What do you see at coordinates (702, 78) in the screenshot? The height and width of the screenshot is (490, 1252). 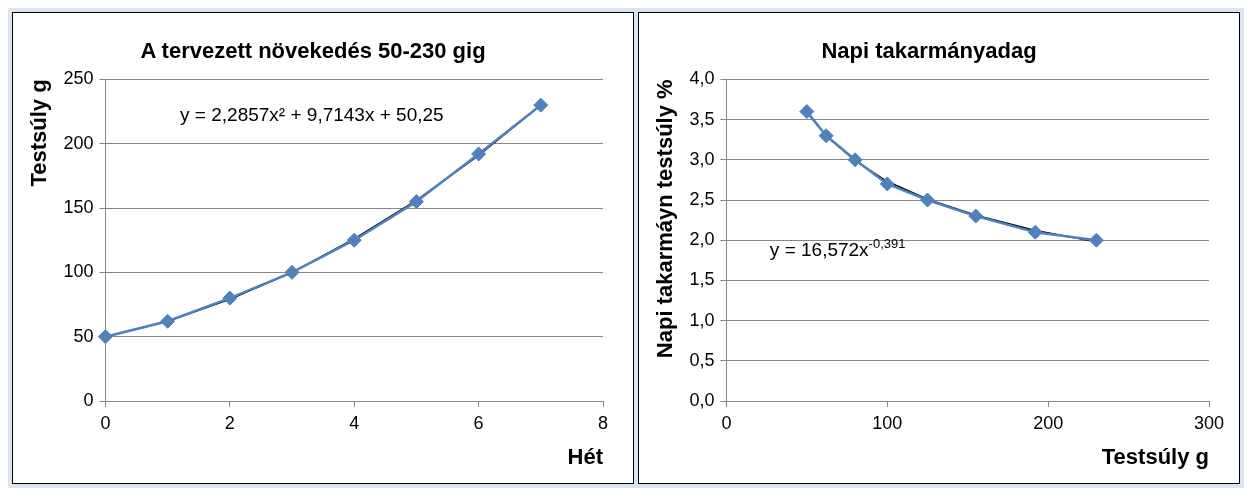 I see `y-tick-label: 4,0` at bounding box center [702, 78].